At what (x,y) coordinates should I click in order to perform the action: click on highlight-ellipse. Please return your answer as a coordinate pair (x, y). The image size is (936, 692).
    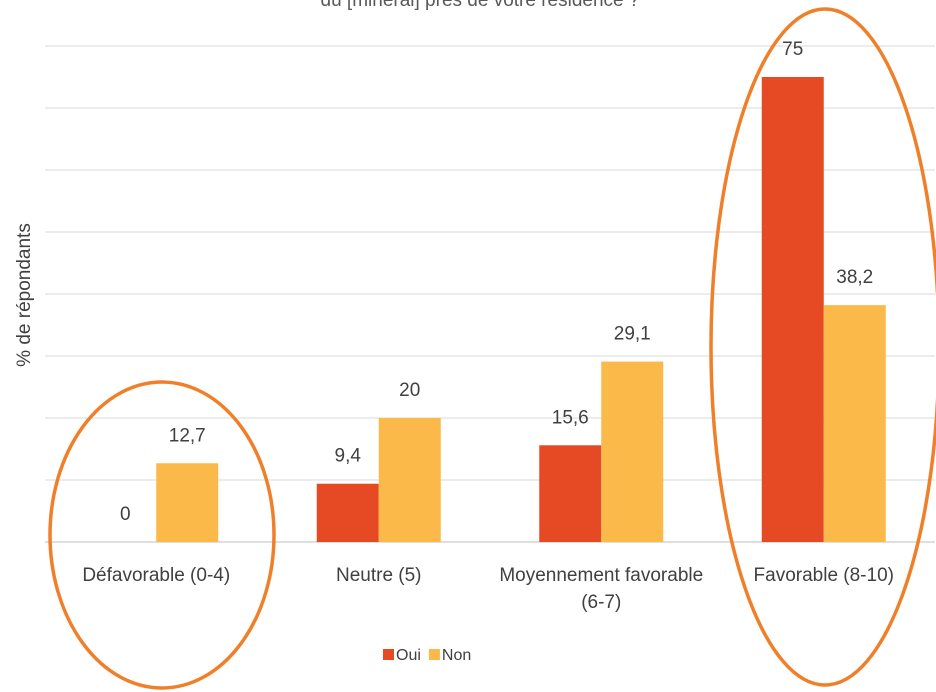
    Looking at the image, I should click on (162, 535).